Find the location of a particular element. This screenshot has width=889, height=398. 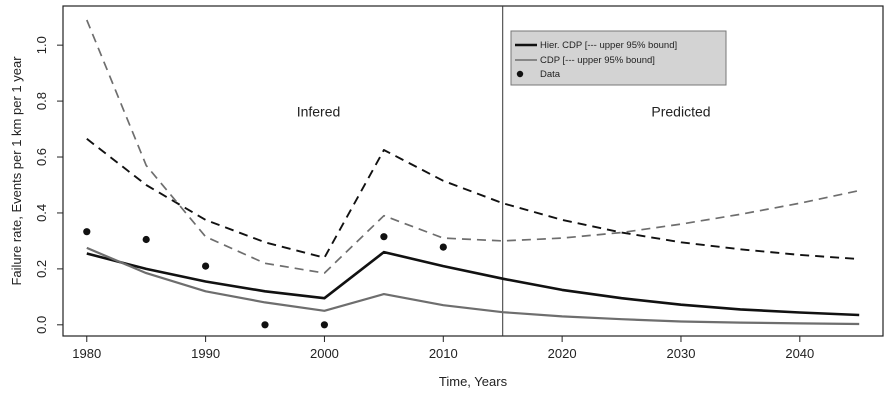

legend-box is located at coordinates (618, 58).